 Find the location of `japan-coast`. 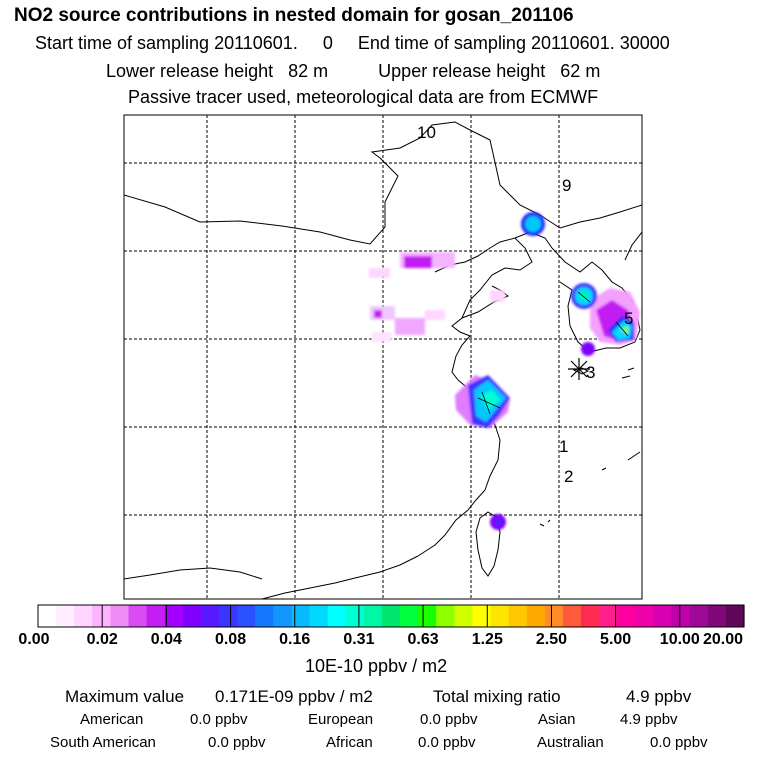

japan-coast is located at coordinates (633, 246).